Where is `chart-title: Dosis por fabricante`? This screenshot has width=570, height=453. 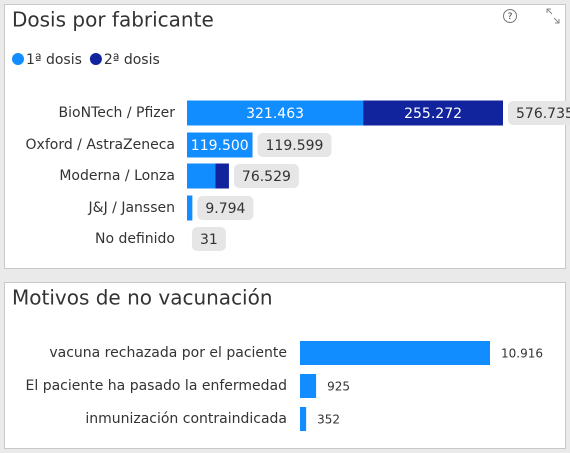
chart-title: Dosis por fabricante is located at coordinates (113, 20).